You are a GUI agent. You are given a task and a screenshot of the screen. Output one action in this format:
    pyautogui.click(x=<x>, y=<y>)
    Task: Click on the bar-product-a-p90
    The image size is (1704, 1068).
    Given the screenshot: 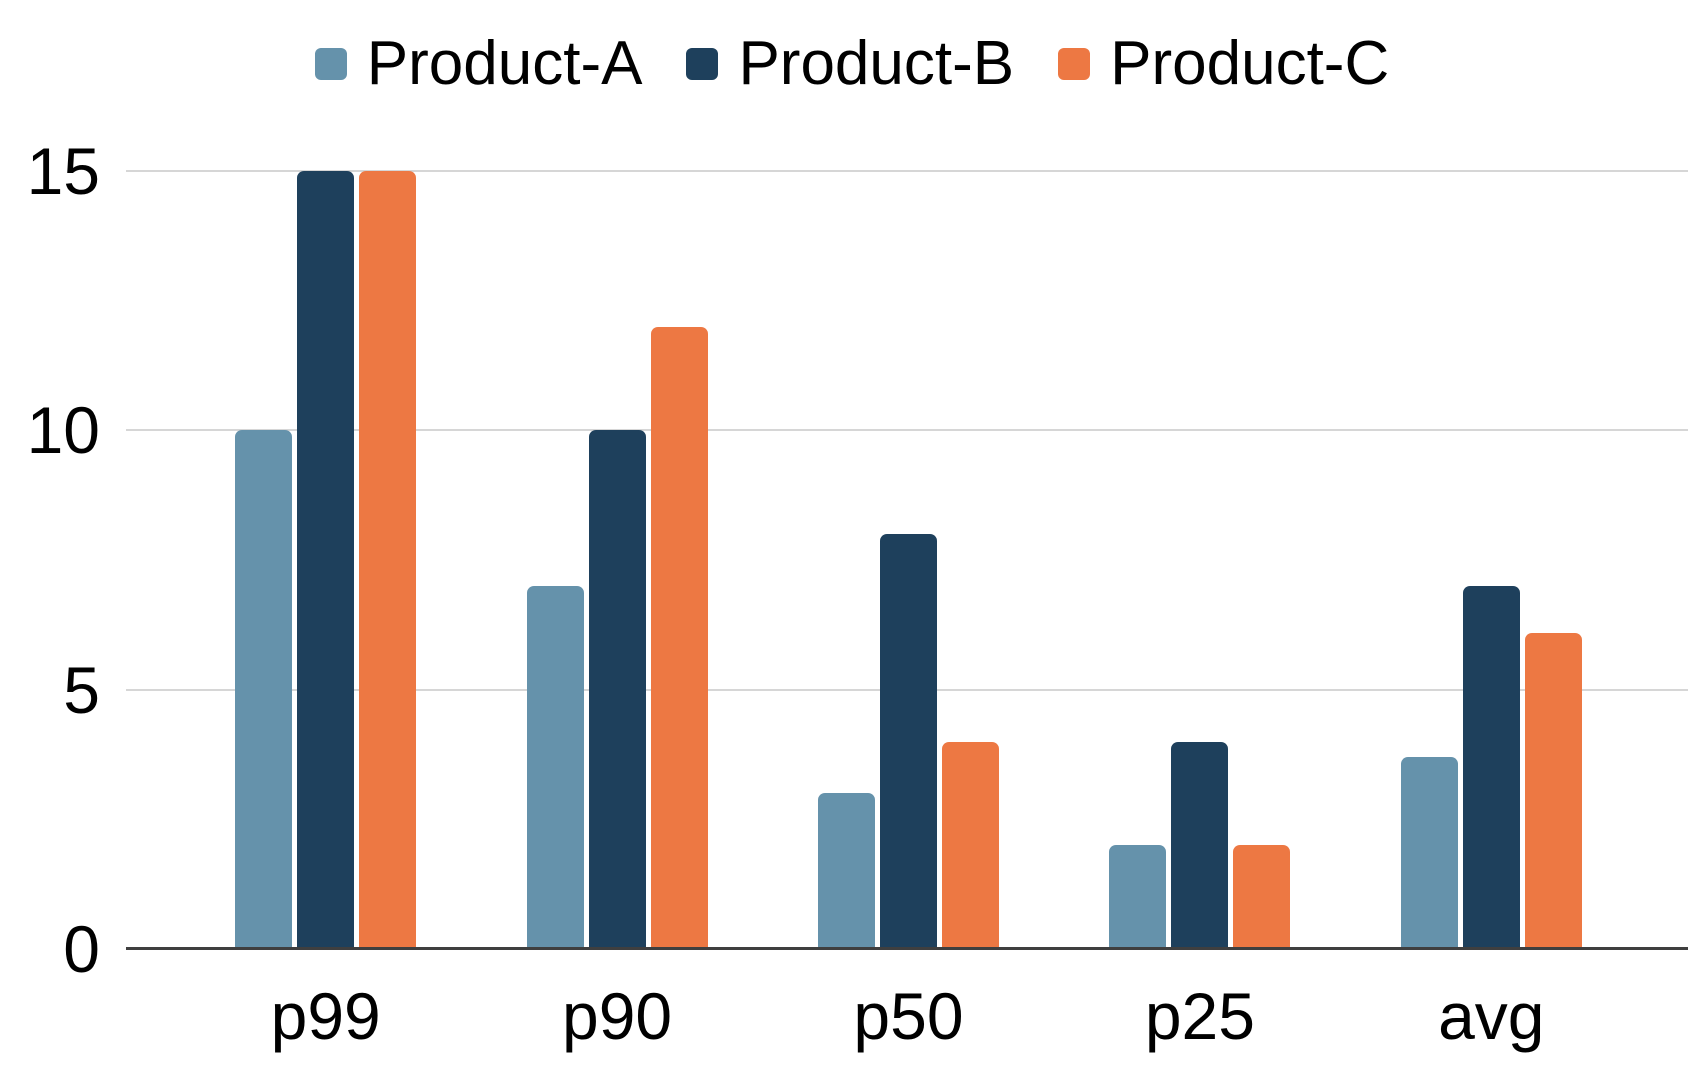 What is the action you would take?
    pyautogui.click(x=555, y=767)
    